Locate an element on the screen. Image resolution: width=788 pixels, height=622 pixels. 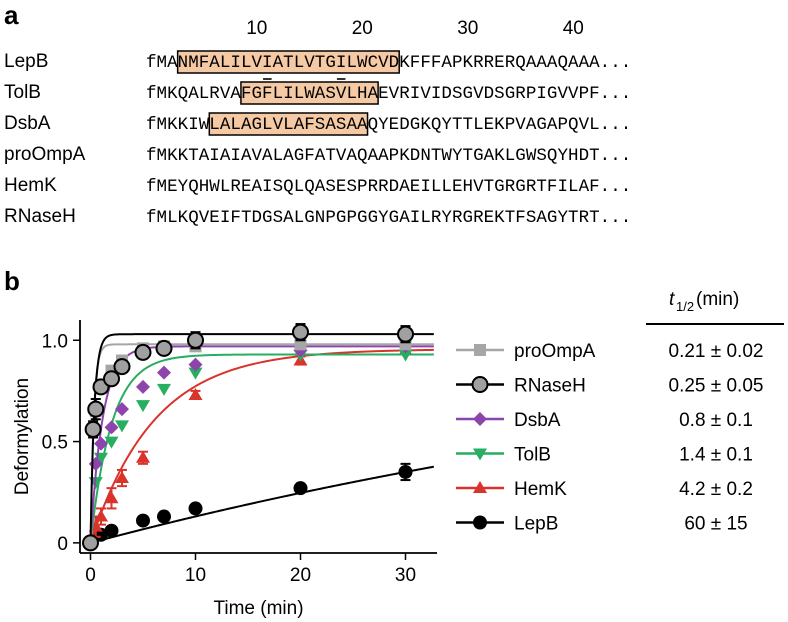
protein-name: RNaseH is located at coordinates (40, 216).